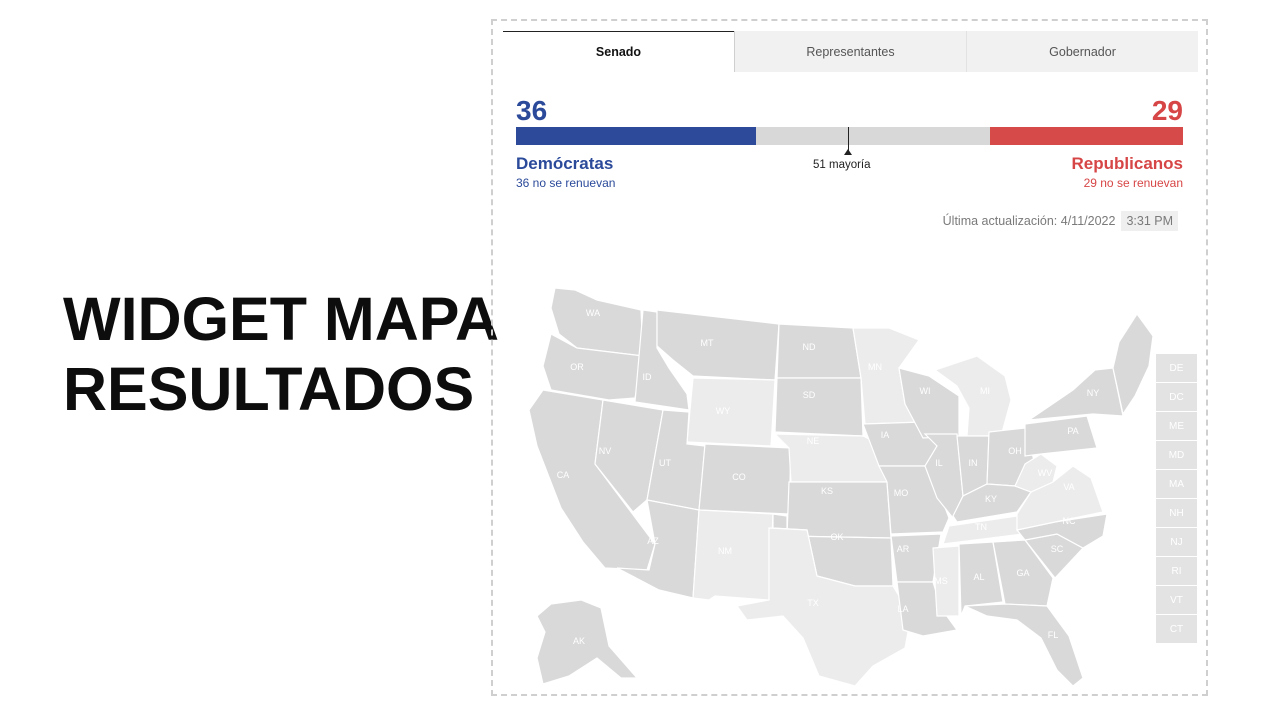 The height and width of the screenshot is (717, 1280). Describe the element at coordinates (848, 152) in the screenshot. I see `majority-triangle-icon` at that location.